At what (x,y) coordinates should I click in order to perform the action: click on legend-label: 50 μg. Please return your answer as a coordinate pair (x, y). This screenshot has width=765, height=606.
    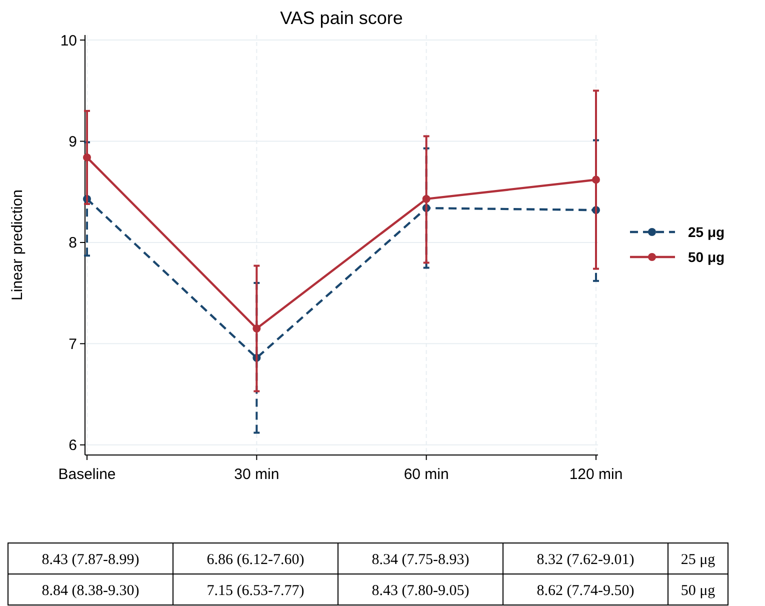
    Looking at the image, I should click on (706, 256).